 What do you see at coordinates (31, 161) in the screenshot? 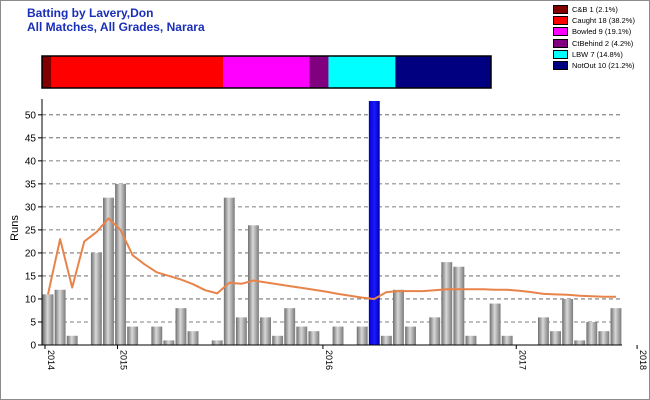
I see `y-tick-label: 40` at bounding box center [31, 161].